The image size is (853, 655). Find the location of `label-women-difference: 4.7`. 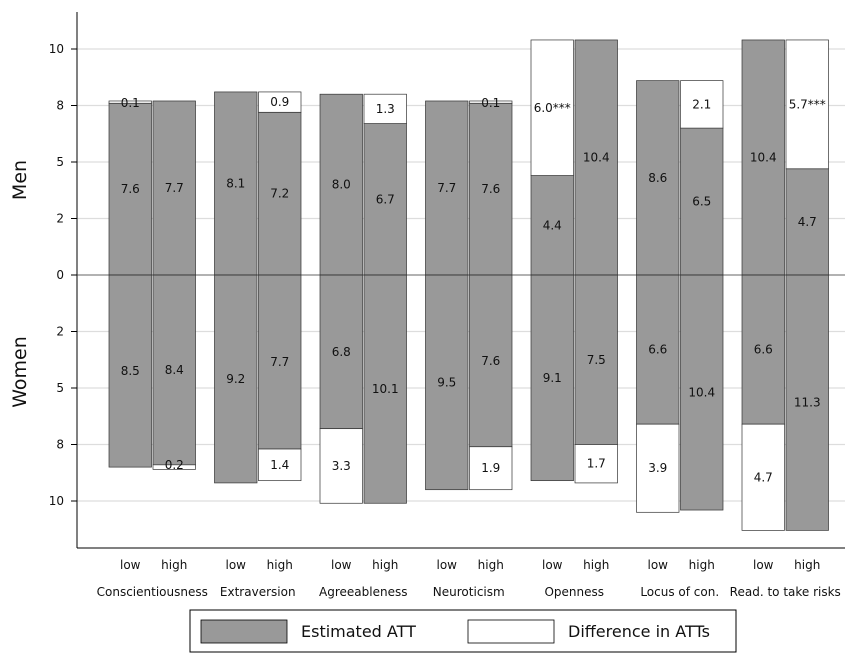

label-women-difference: 4.7 is located at coordinates (763, 477).